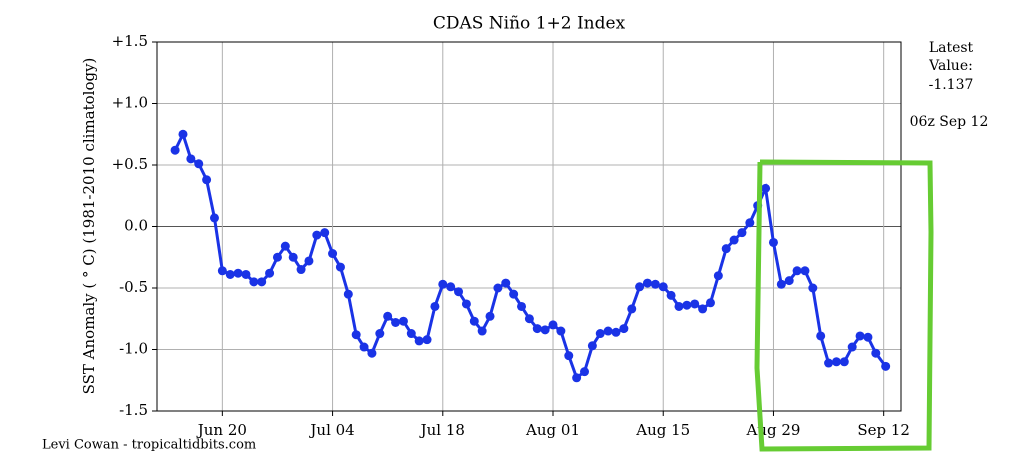  Describe the element at coordinates (844, 305) in the screenshot. I see `highlight-box` at that location.